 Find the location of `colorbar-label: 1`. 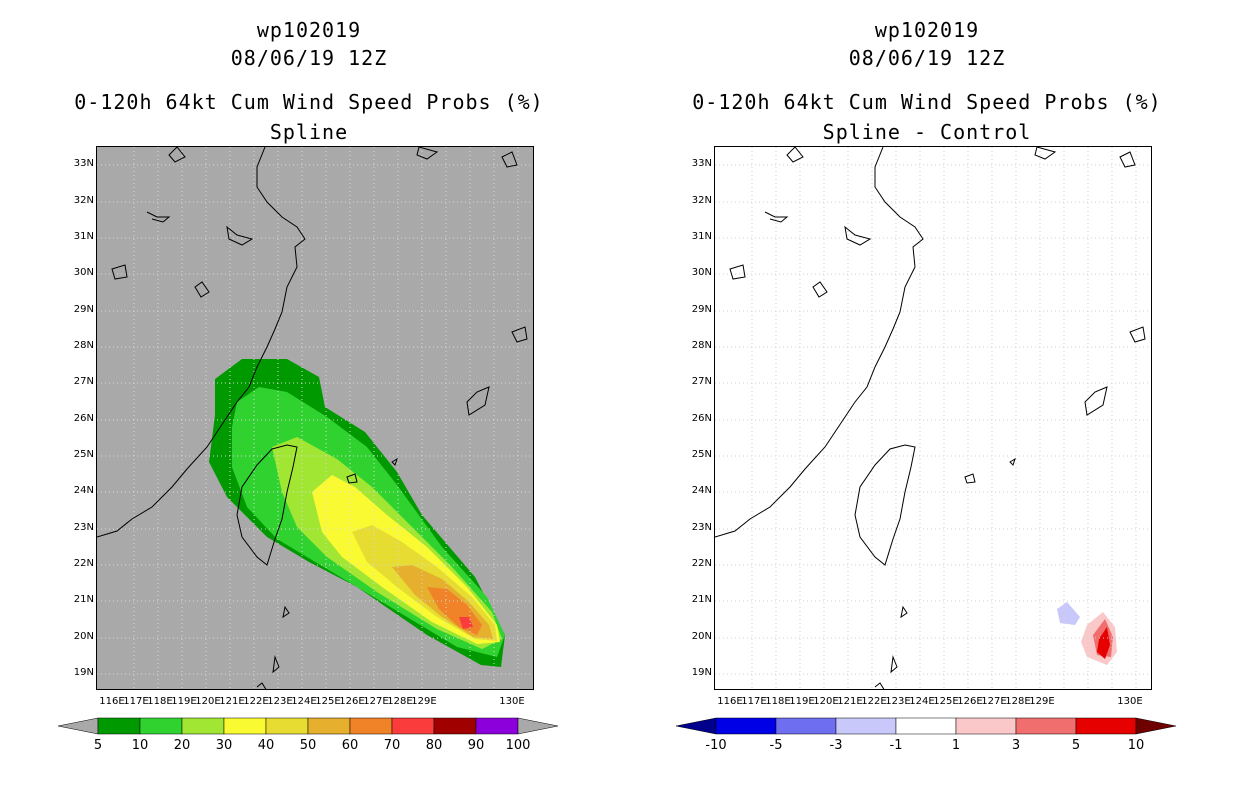

colorbar-label: 1 is located at coordinates (956, 745).